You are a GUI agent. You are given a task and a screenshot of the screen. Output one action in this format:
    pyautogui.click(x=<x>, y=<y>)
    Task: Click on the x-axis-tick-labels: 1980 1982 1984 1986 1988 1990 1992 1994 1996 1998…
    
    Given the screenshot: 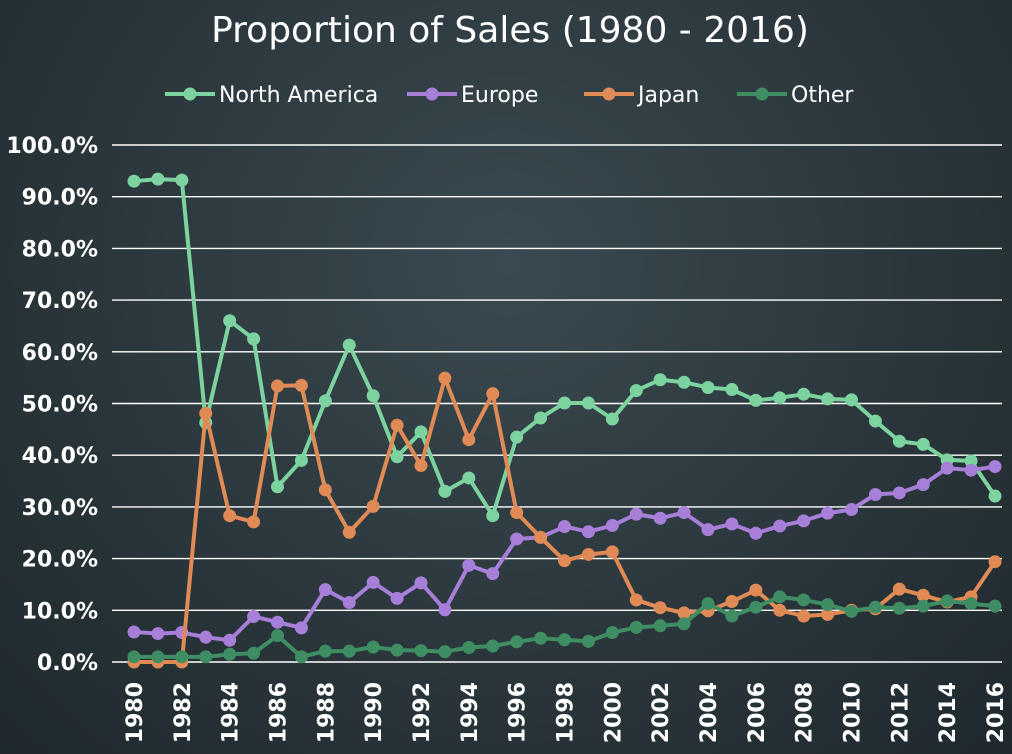 What is the action you would take?
    pyautogui.click(x=566, y=712)
    